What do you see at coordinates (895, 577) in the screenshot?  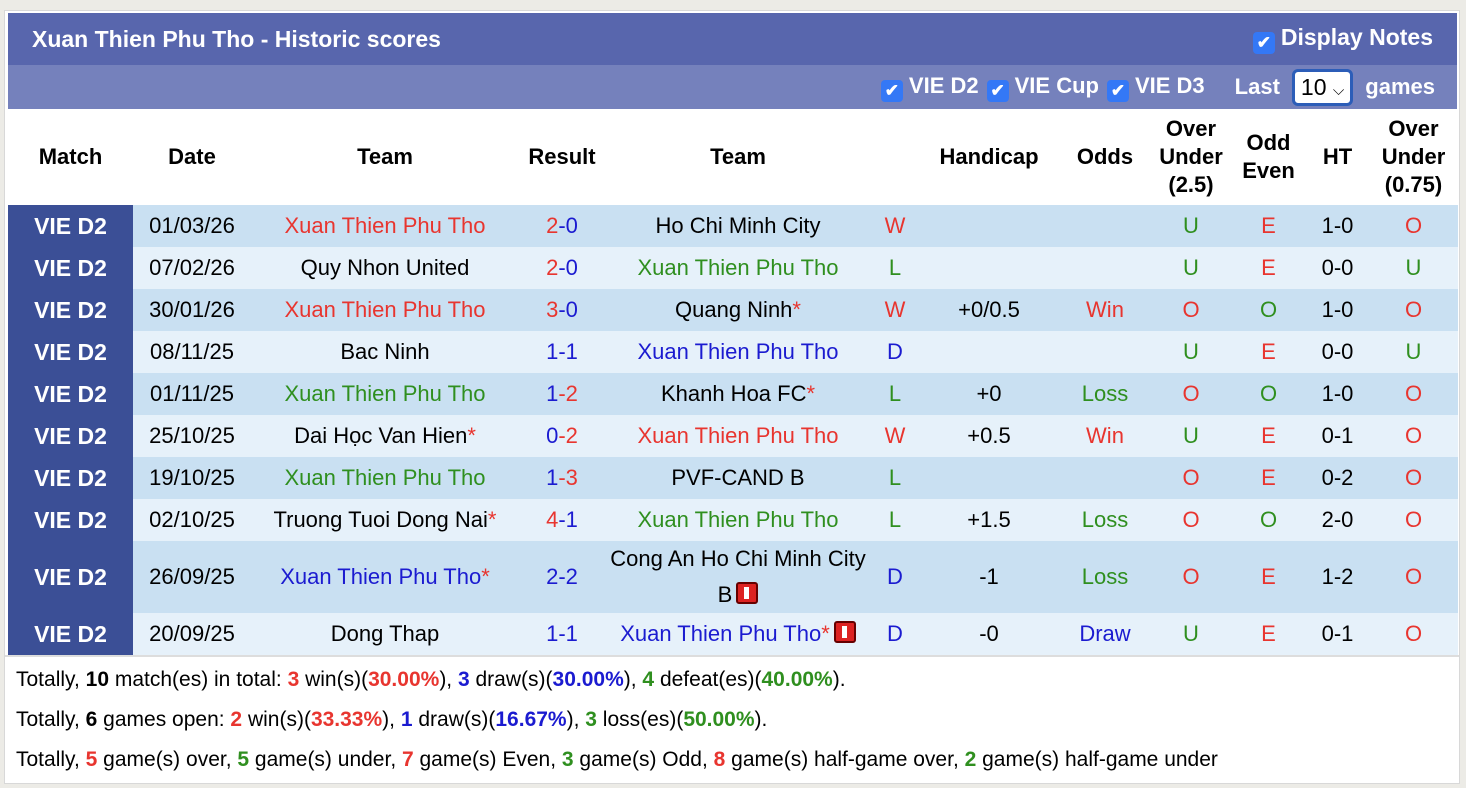 I see `win-loss: D` at bounding box center [895, 577].